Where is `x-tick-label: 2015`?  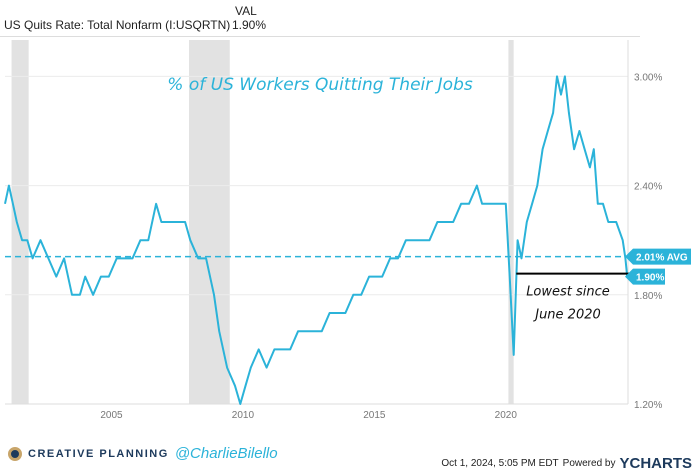 x-tick-label: 2015 is located at coordinates (374, 415).